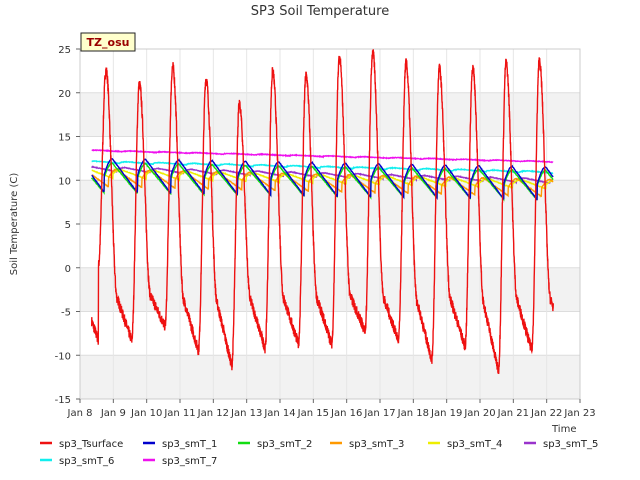 The height and width of the screenshot is (480, 640). What do you see at coordinates (563, 429) in the screenshot?
I see `x-axis-label: Time` at bounding box center [563, 429].